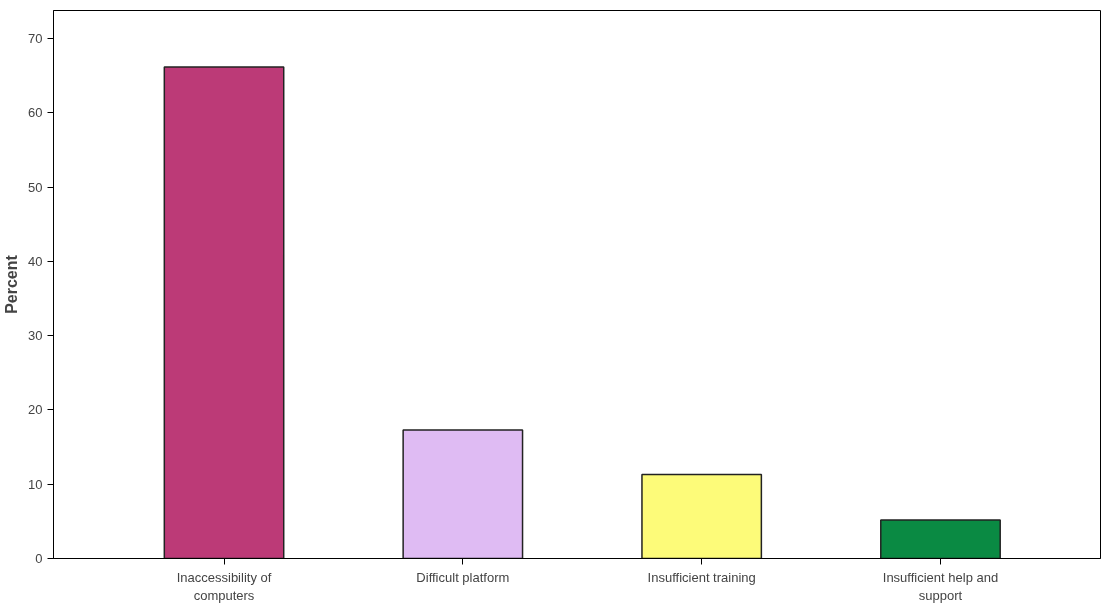 The height and width of the screenshot is (609, 1110). Describe the element at coordinates (35, 484) in the screenshot. I see `y-tick-label: 10` at that location.